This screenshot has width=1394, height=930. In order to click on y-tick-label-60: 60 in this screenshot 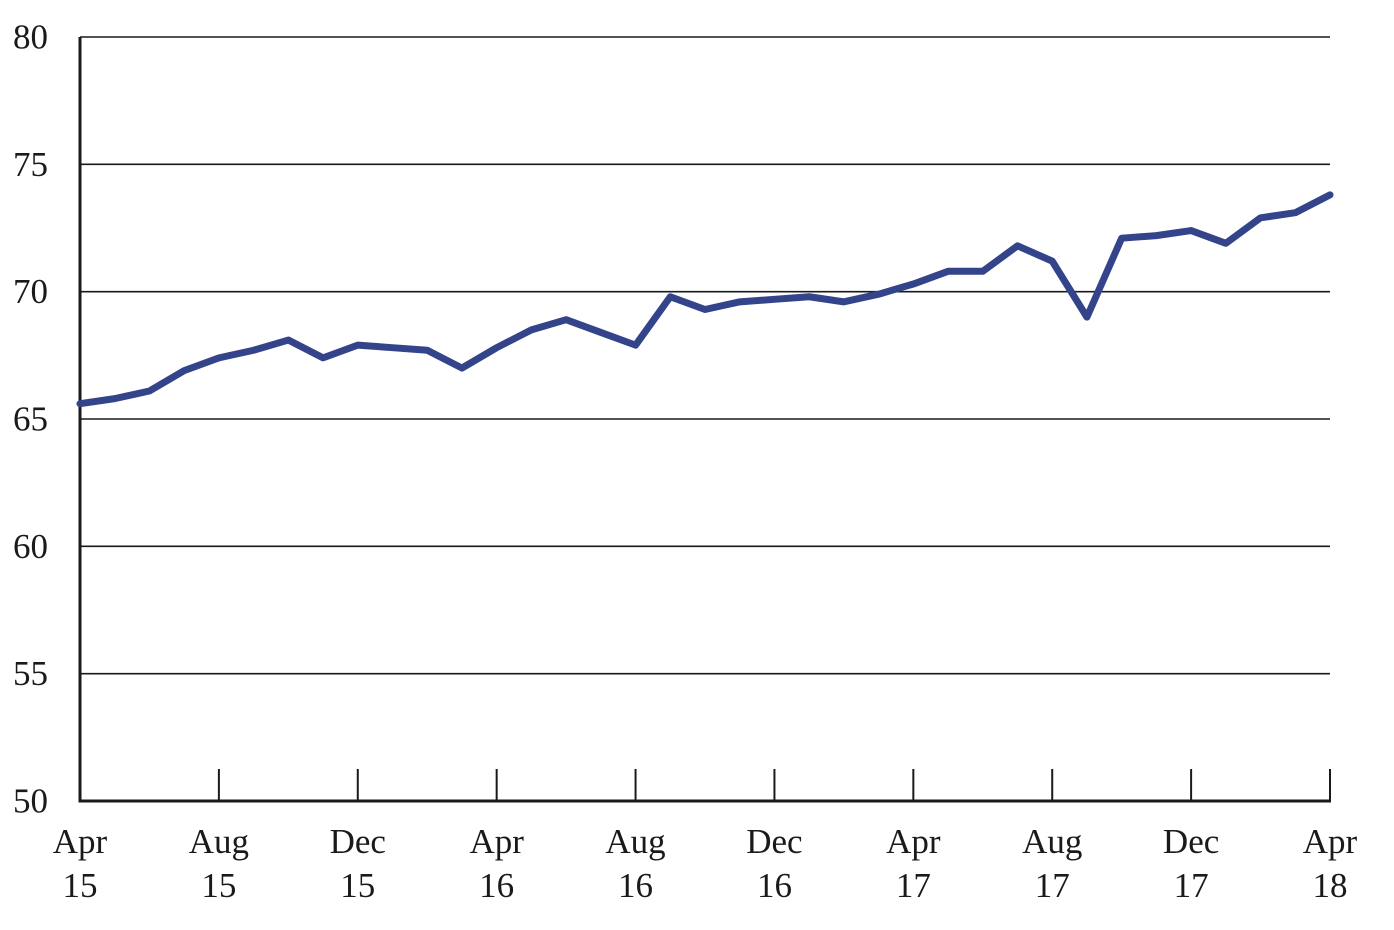, I will do `click(30, 546)`.